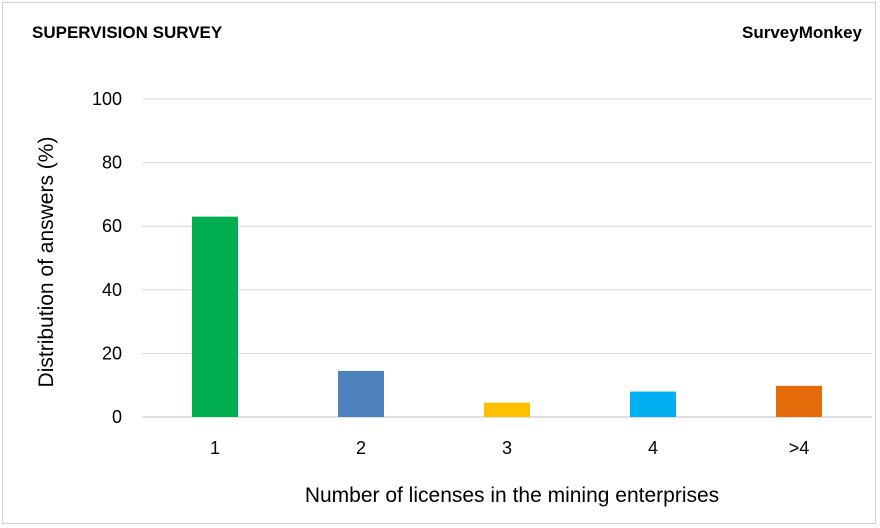  What do you see at coordinates (112, 163) in the screenshot?
I see `y-tick-label: 80` at bounding box center [112, 163].